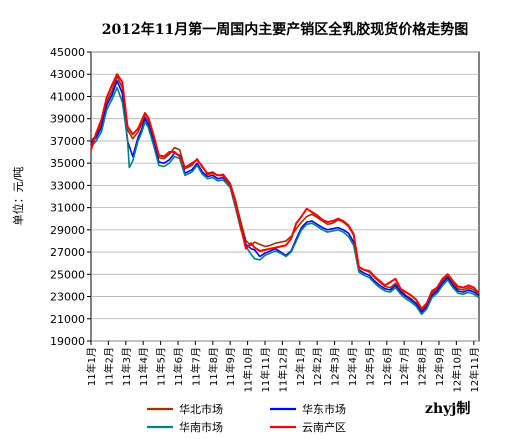  I want to click on x-tick-label: 12年8月, so click(422, 366).